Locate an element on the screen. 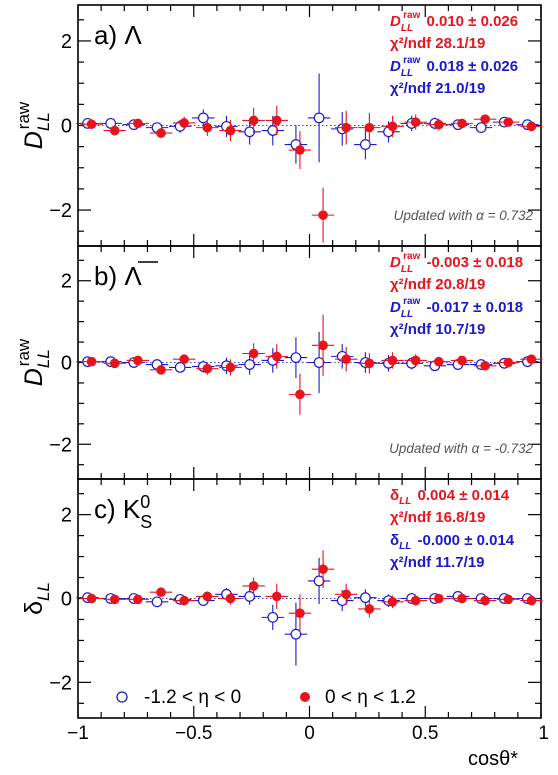  stats-line: DLLraw -0.017 ± 0.018 is located at coordinates (456, 308).